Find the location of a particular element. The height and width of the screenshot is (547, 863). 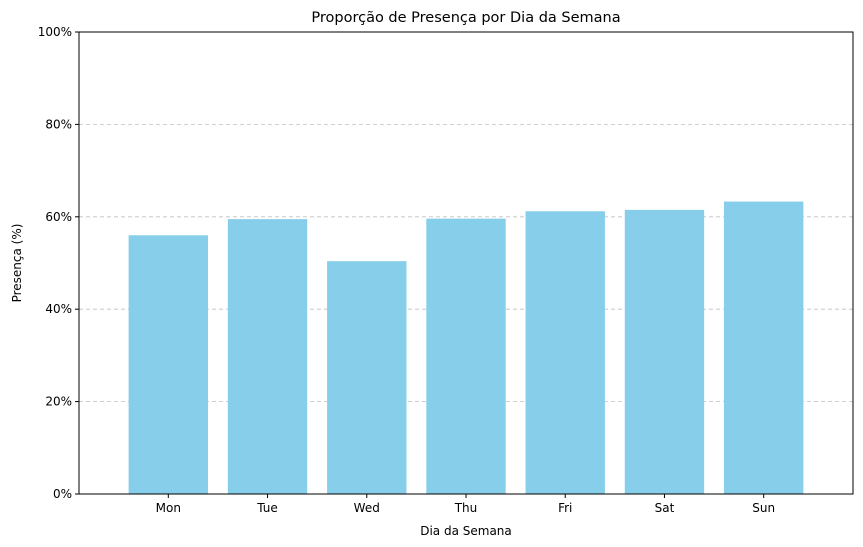

bar-sun is located at coordinates (764, 347).